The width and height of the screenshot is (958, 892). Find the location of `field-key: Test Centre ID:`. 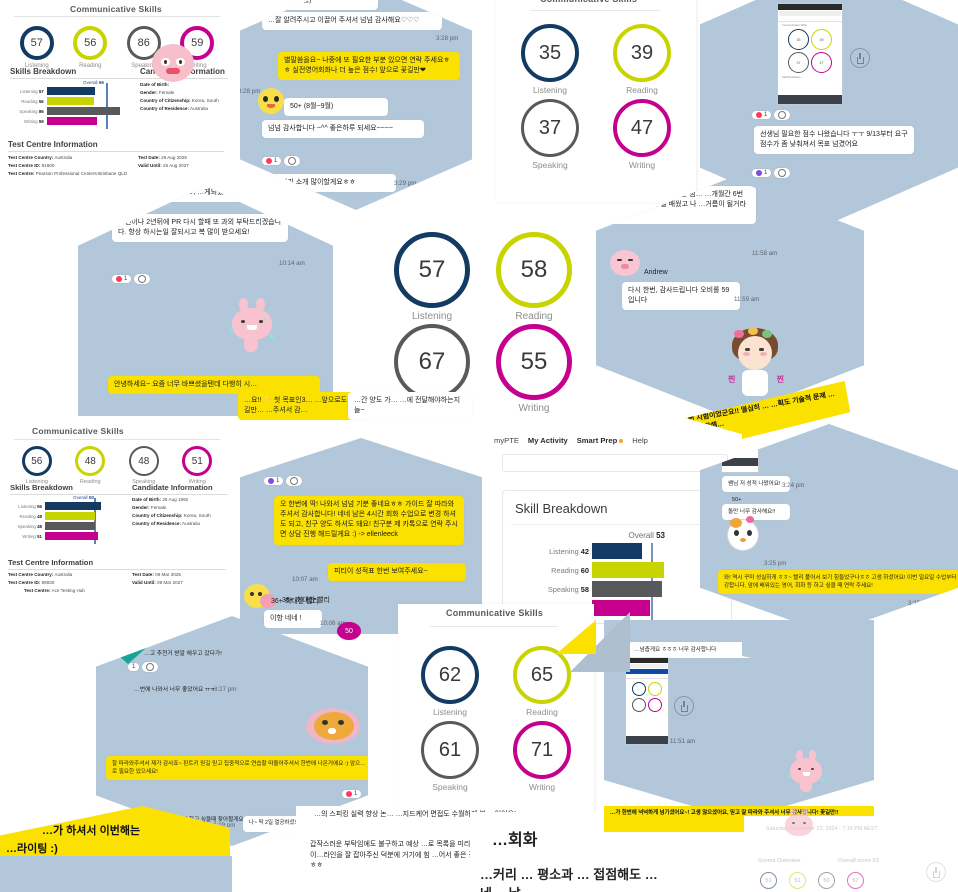

field-key: Test Centre ID: is located at coordinates (24, 583).